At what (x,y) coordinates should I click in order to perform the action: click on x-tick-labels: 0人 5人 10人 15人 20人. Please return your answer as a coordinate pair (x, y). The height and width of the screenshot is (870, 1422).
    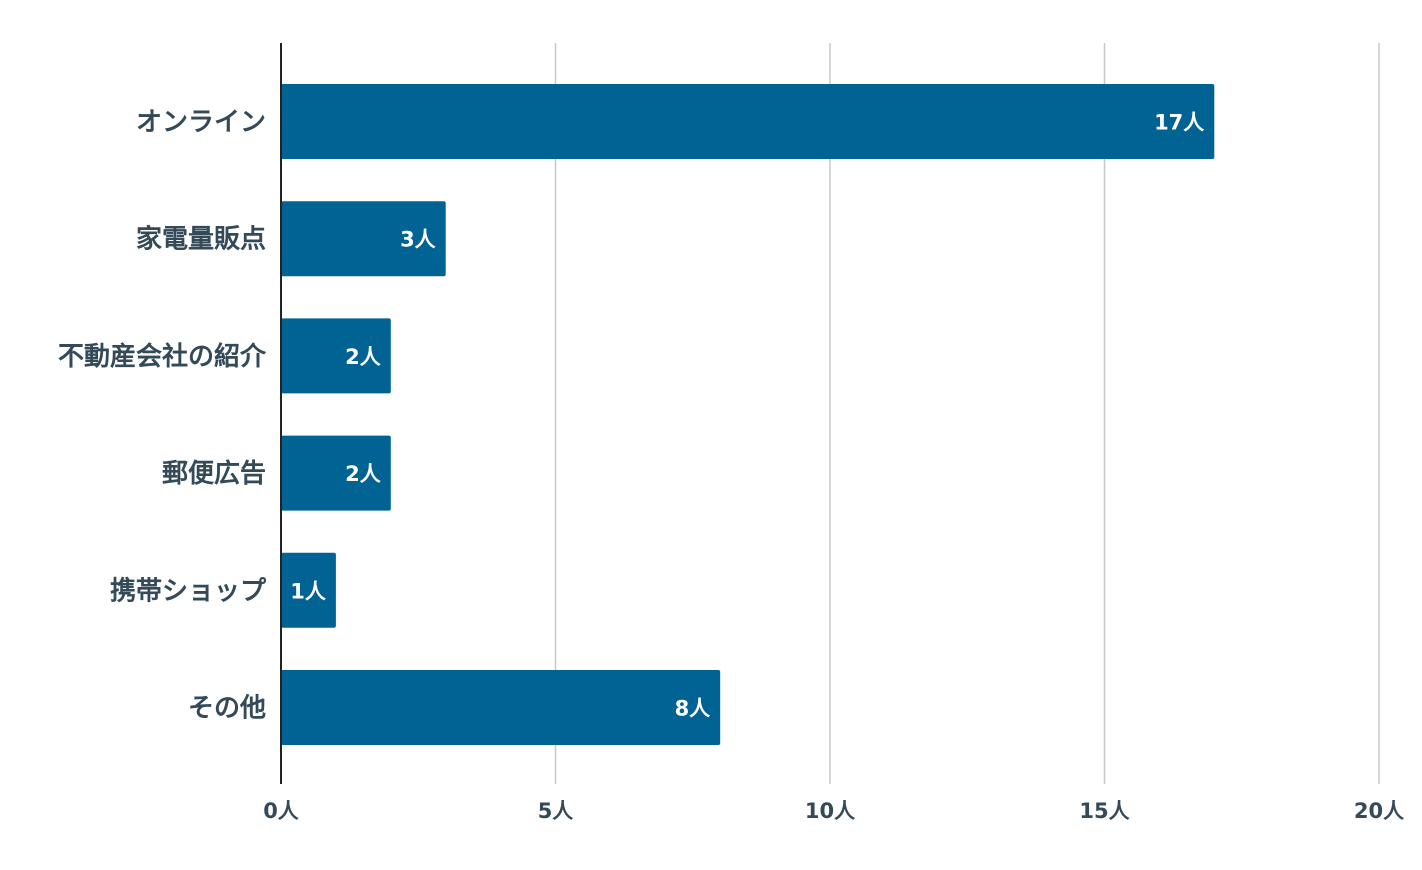
    Looking at the image, I should click on (833, 811).